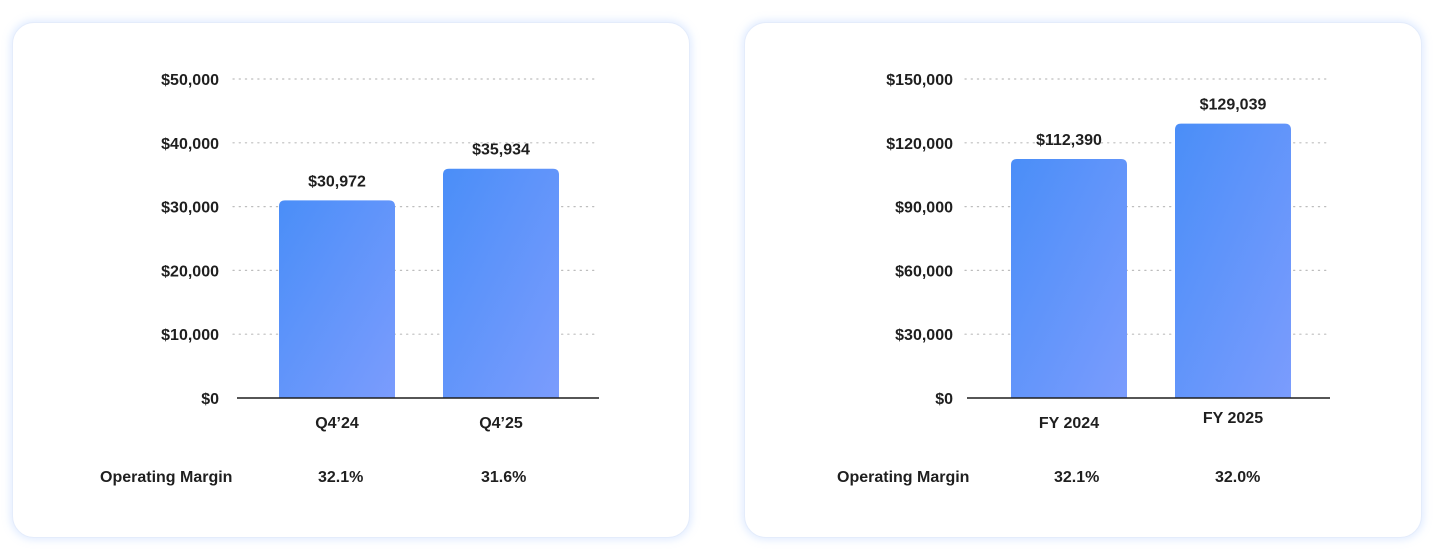  I want to click on operating-margin-value: 32.0%, so click(1238, 477).